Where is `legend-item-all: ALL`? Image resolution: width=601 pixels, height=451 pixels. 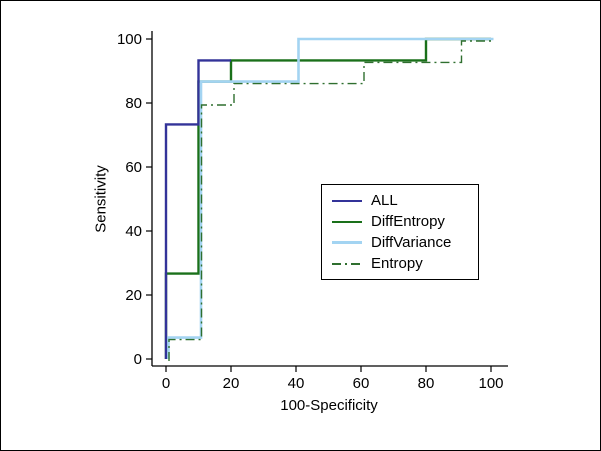 legend-item-all: ALL is located at coordinates (400, 200).